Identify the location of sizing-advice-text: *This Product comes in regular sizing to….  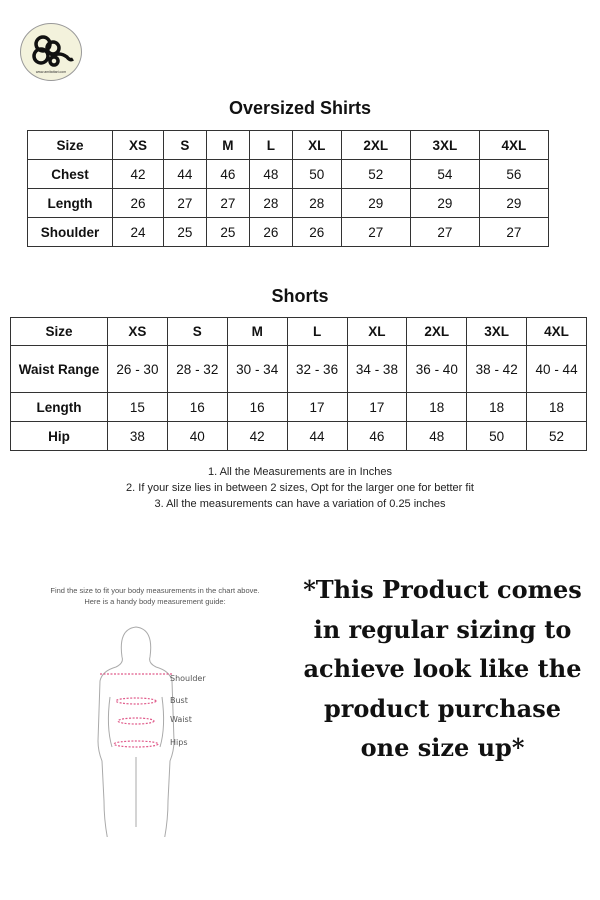
(442, 668).